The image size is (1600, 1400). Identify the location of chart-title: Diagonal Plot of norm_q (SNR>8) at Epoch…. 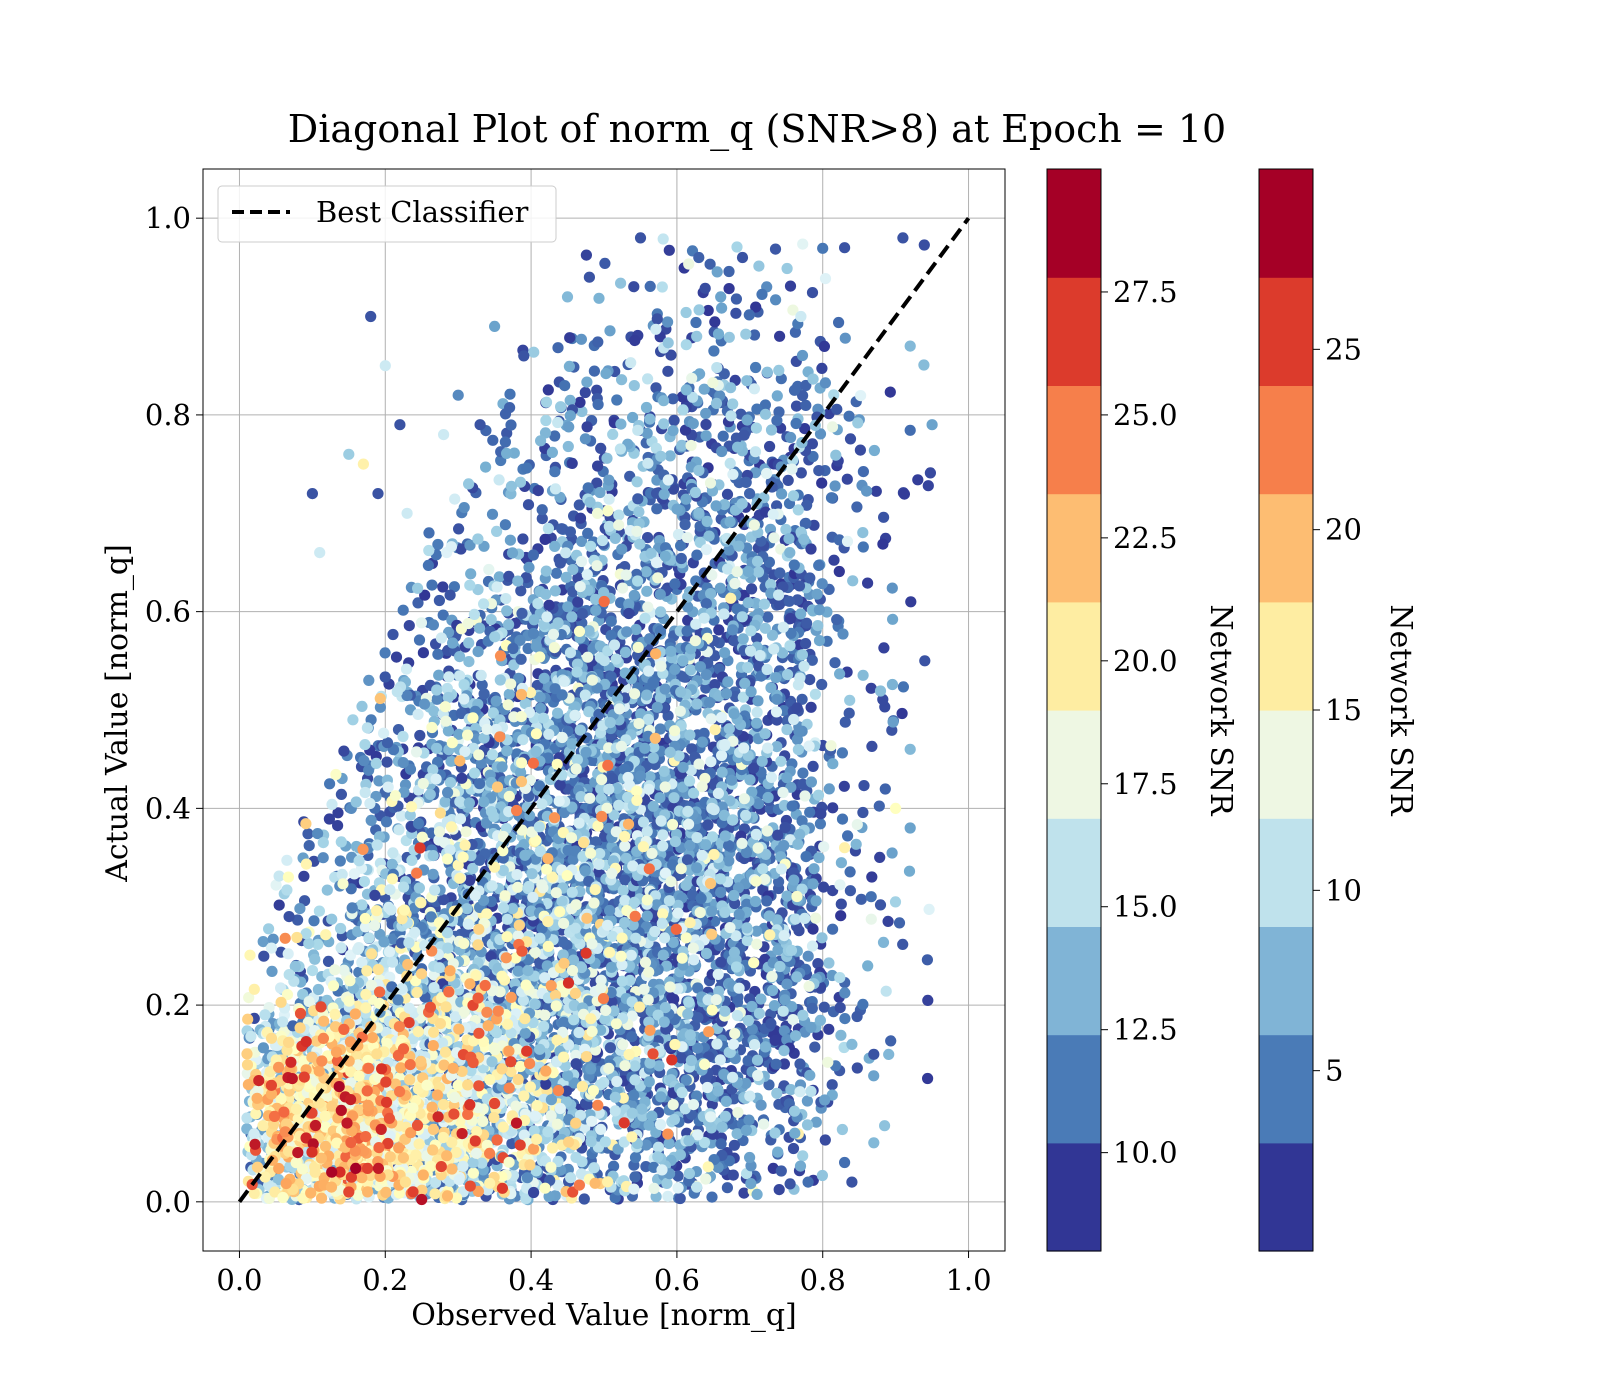
(757, 129).